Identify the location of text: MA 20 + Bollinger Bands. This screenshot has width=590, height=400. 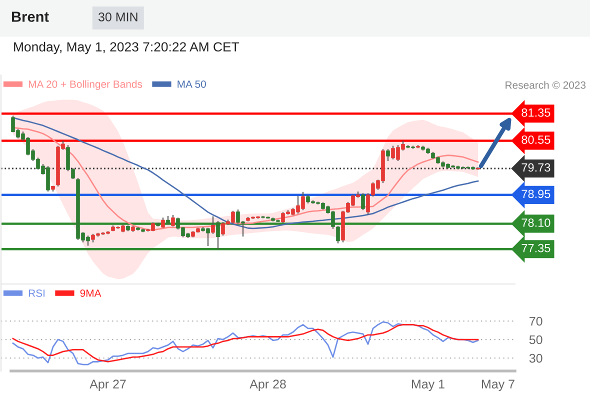
(85, 85).